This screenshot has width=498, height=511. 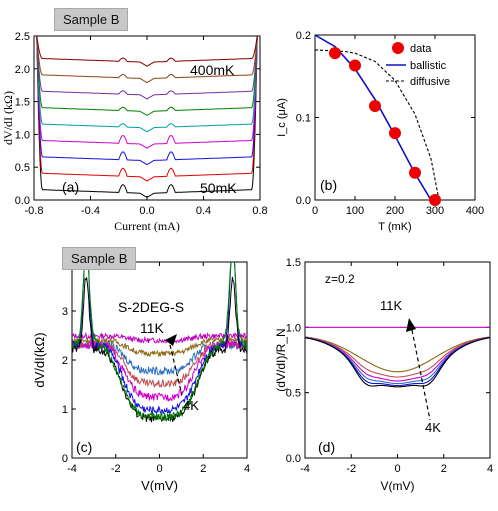 What do you see at coordinates (421, 49) in the screenshot?
I see `legend-label: data` at bounding box center [421, 49].